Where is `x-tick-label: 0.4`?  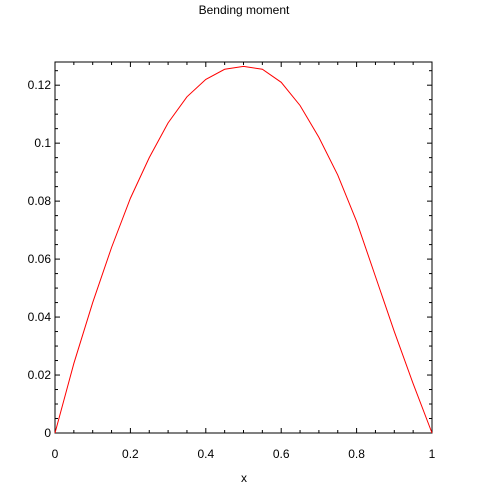 x-tick-label: 0.4 is located at coordinates (205, 454).